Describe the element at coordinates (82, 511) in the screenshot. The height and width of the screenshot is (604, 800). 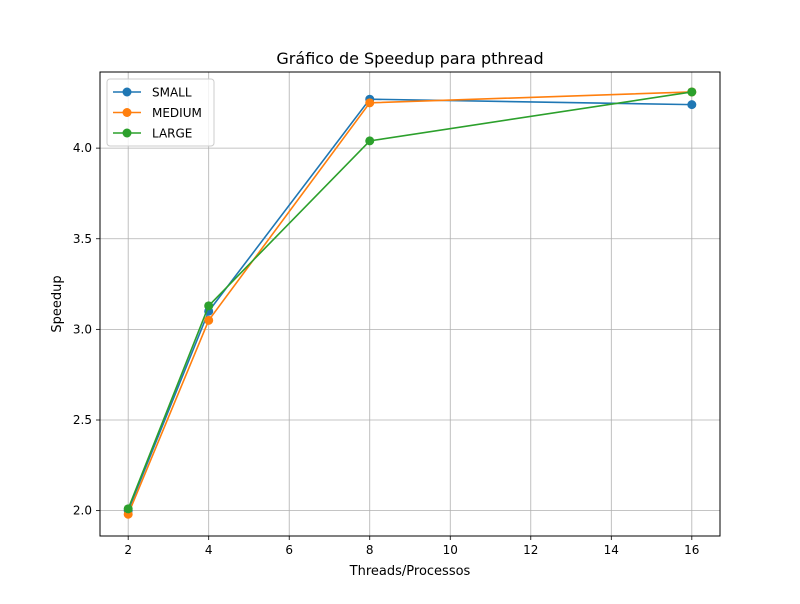
I see `y-tick-label: 2.0` at that location.